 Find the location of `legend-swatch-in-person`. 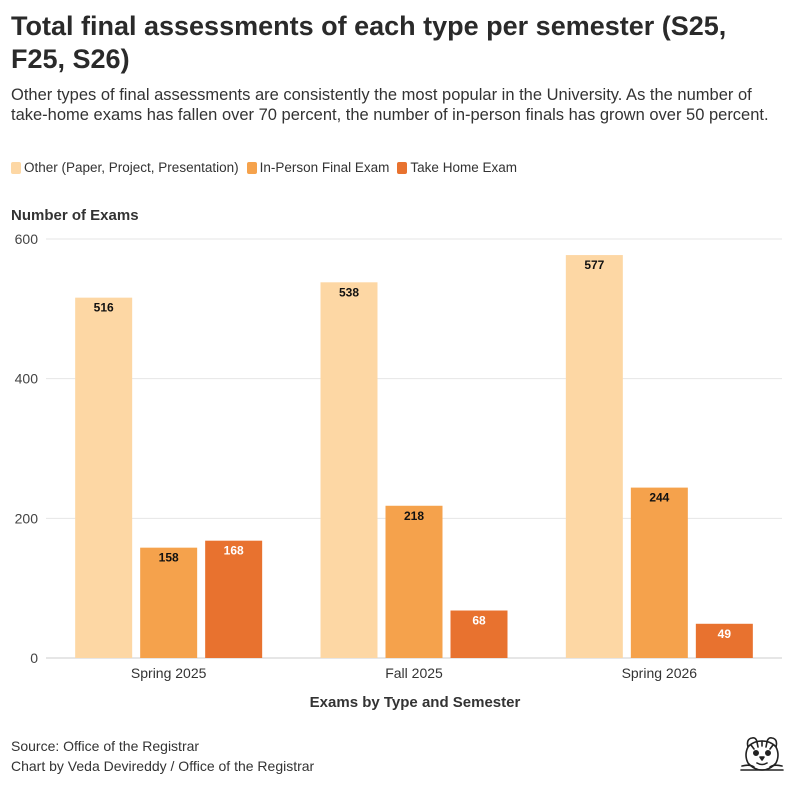

legend-swatch-in-person is located at coordinates (251, 167).